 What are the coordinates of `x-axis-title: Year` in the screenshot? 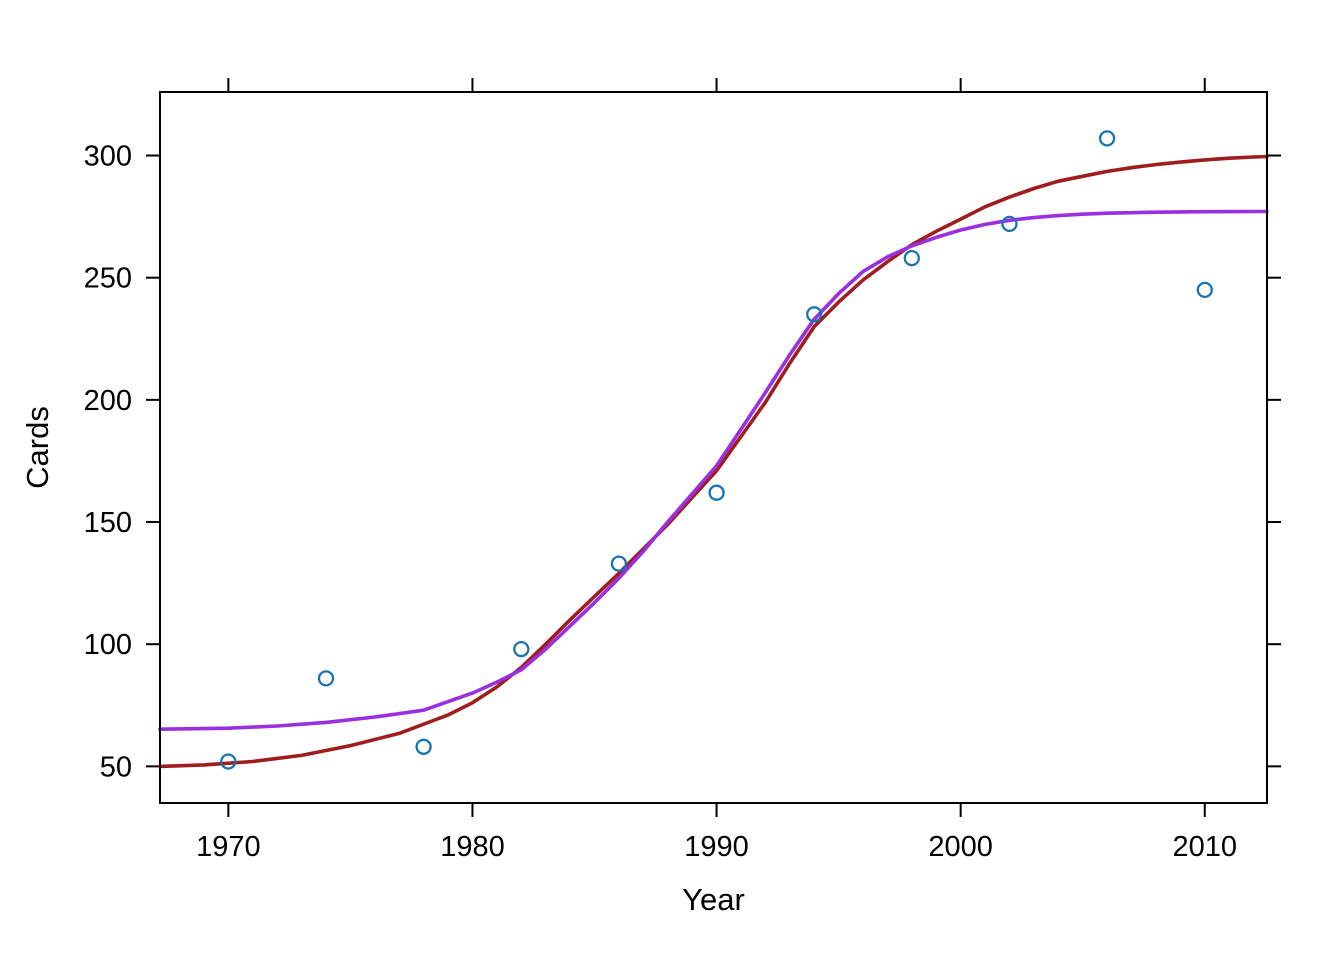 It's located at (713, 899).